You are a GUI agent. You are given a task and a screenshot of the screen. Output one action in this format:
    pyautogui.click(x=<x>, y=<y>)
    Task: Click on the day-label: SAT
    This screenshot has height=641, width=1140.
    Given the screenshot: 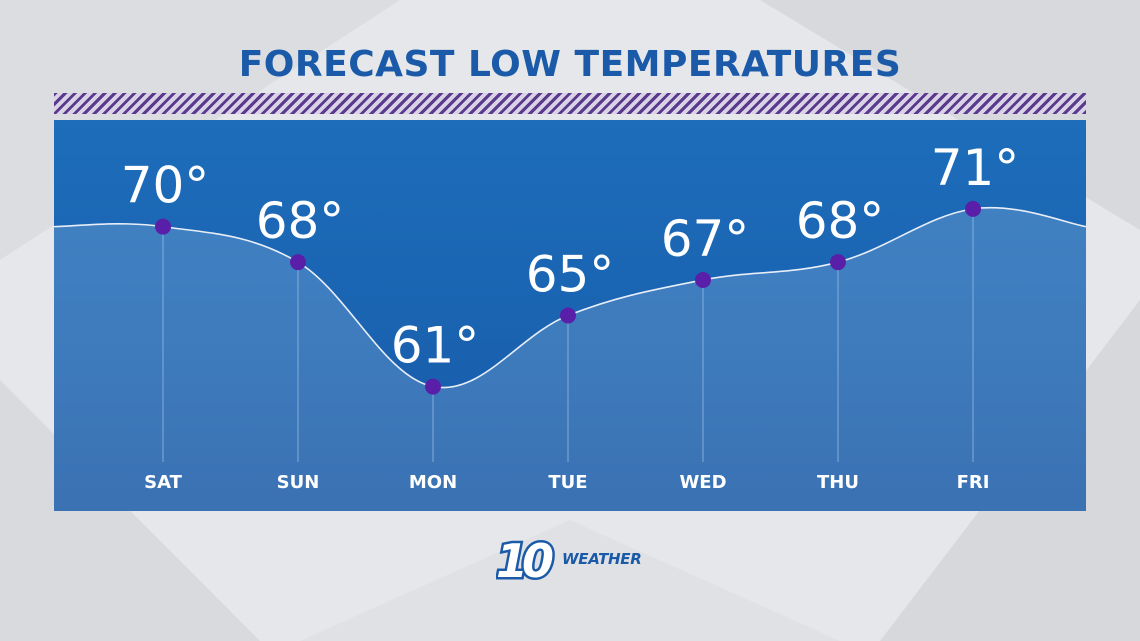 What is the action you would take?
    pyautogui.click(x=163, y=482)
    